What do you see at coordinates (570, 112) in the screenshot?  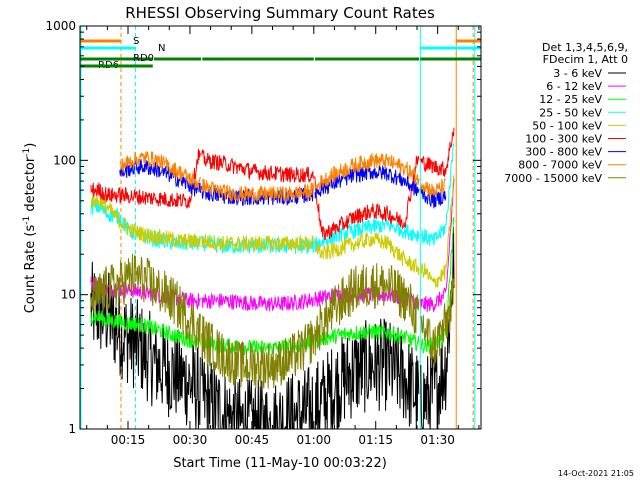 I see `legend-label: 25 - 50 keV` at bounding box center [570, 112].